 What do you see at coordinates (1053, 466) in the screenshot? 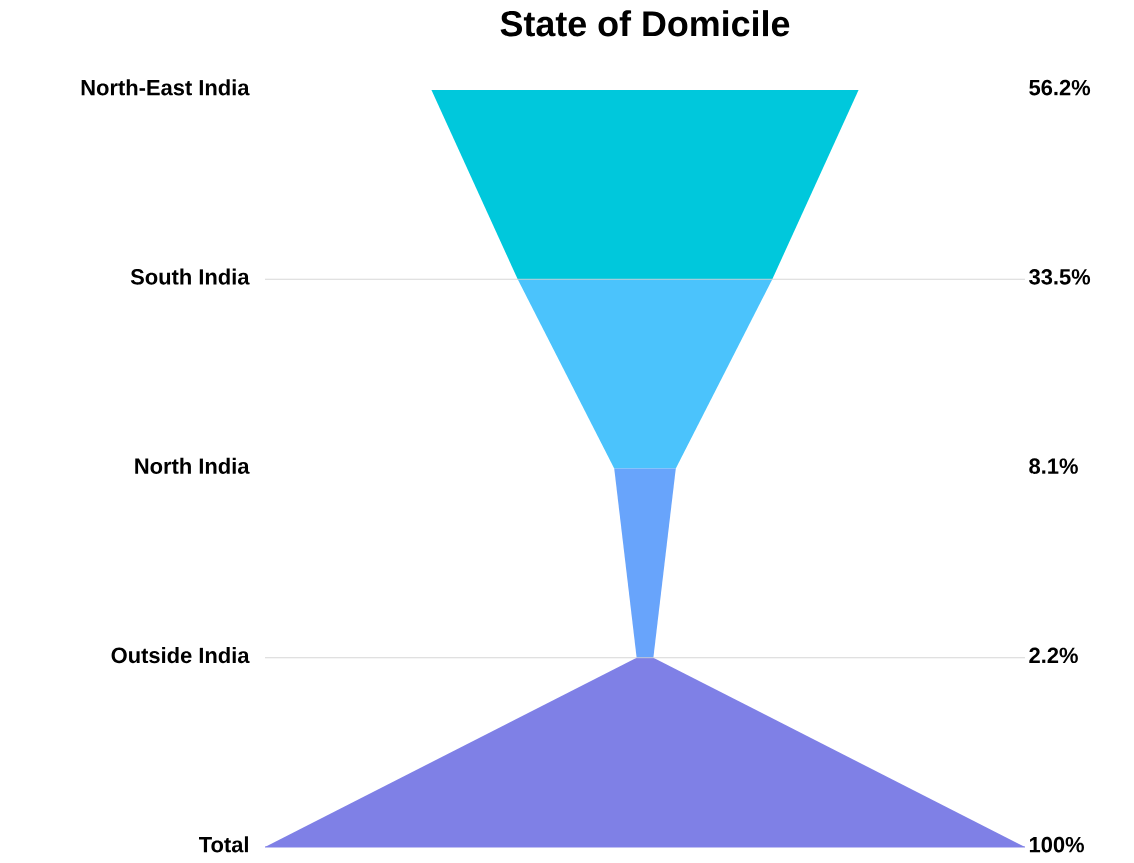
I see `data-label: 8.1%` at bounding box center [1053, 466].